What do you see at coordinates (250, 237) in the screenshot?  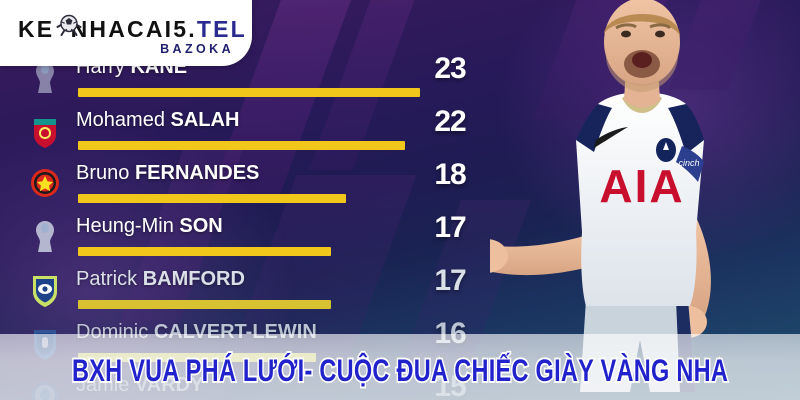 I see `table-row: Heung-Min SON 17` at bounding box center [250, 237].